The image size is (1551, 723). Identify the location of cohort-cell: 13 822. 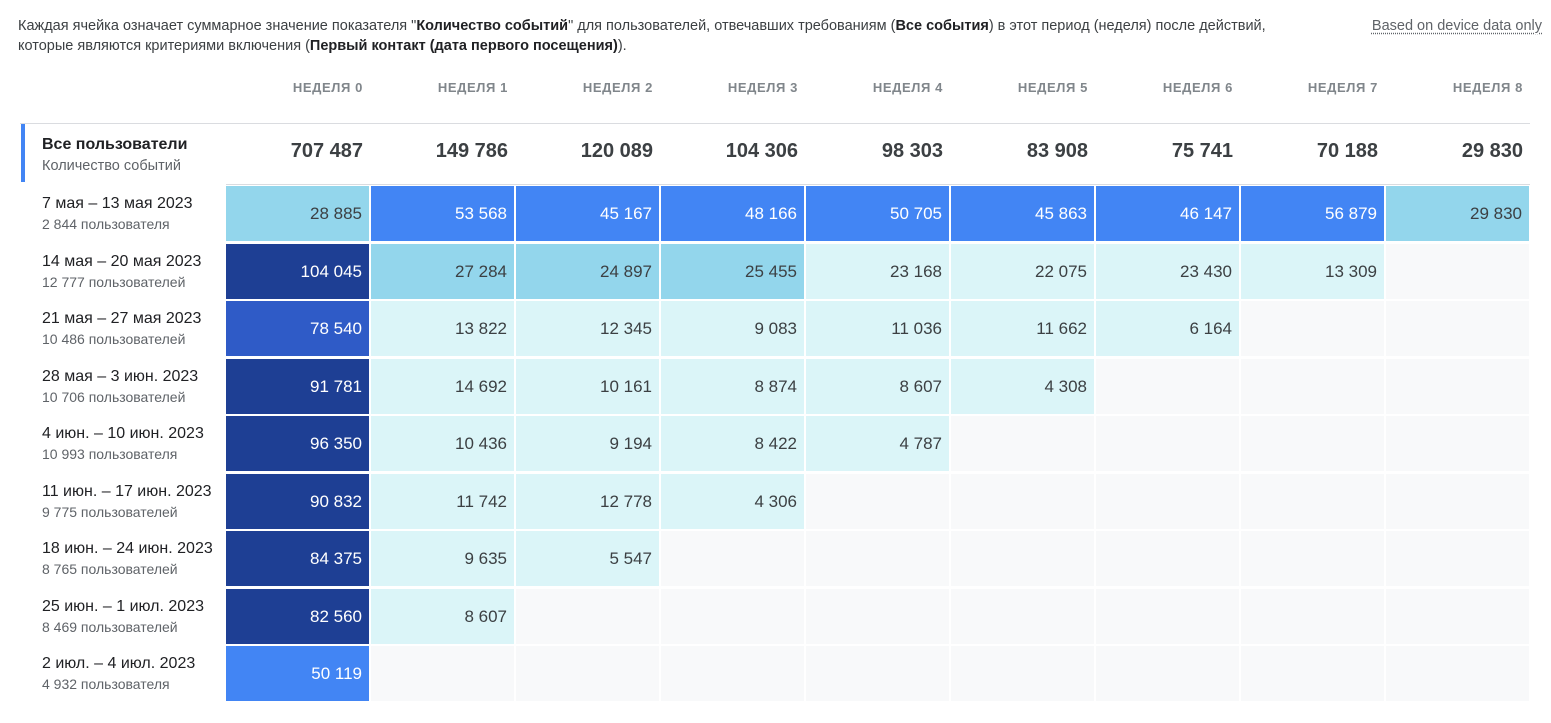
(442, 328).